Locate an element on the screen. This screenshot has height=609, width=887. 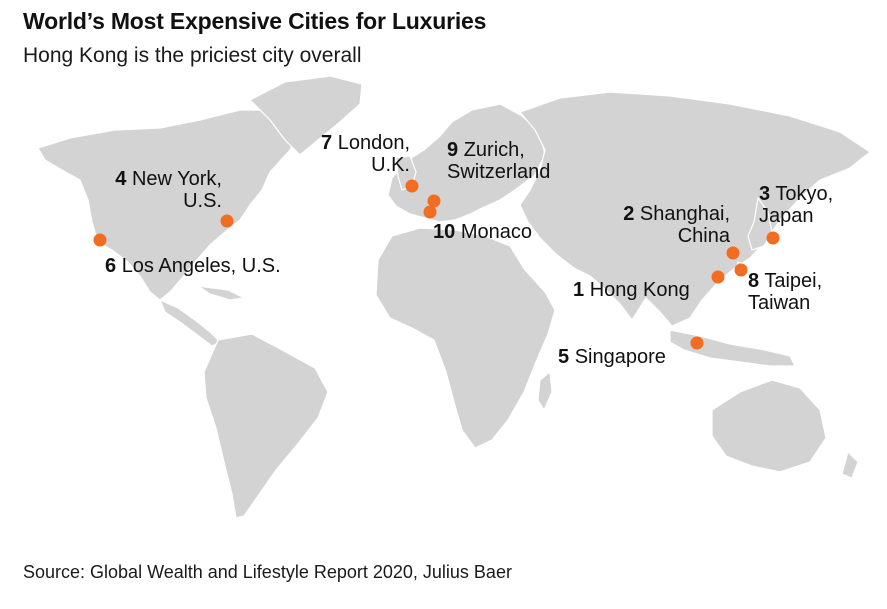
marker-monaco is located at coordinates (430, 212).